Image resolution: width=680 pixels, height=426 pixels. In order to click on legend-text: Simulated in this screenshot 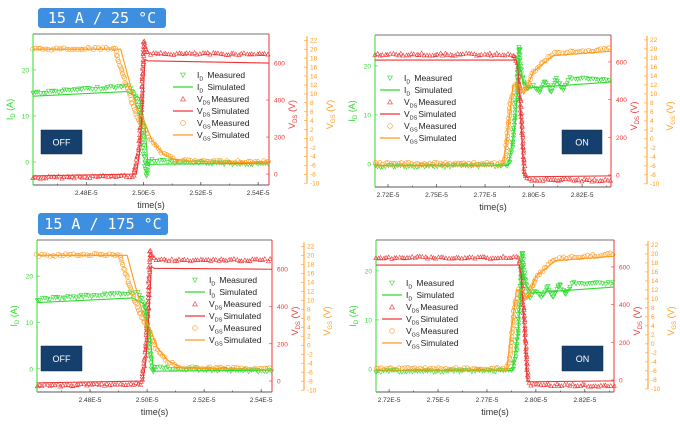, I will do `click(231, 135)`.